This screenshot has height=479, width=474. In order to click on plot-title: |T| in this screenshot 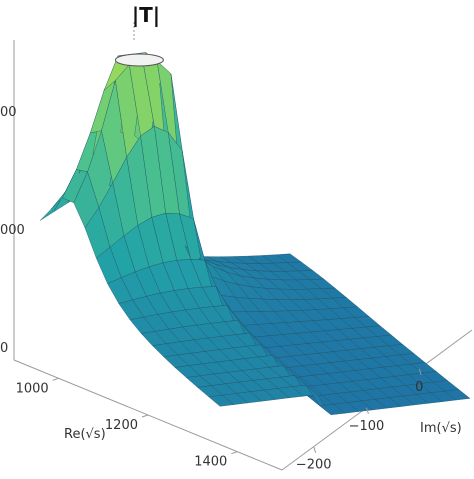, I will do `click(146, 15)`.